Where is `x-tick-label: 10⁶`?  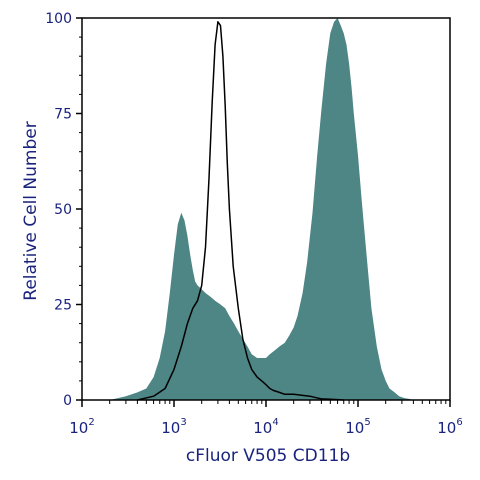 x-tick-label: 10⁶ is located at coordinates (449, 427).